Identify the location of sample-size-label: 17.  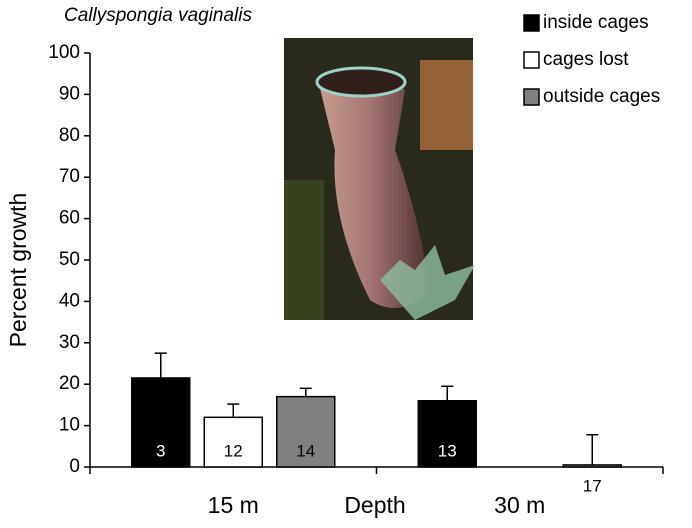
(592, 485).